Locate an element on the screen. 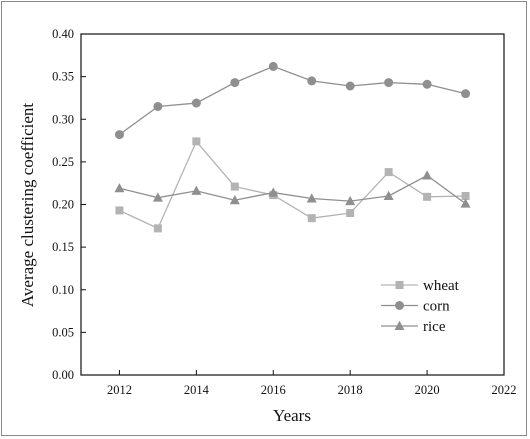 This screenshot has height=439, width=530. y-tick-label: 0.05 is located at coordinates (63, 332).